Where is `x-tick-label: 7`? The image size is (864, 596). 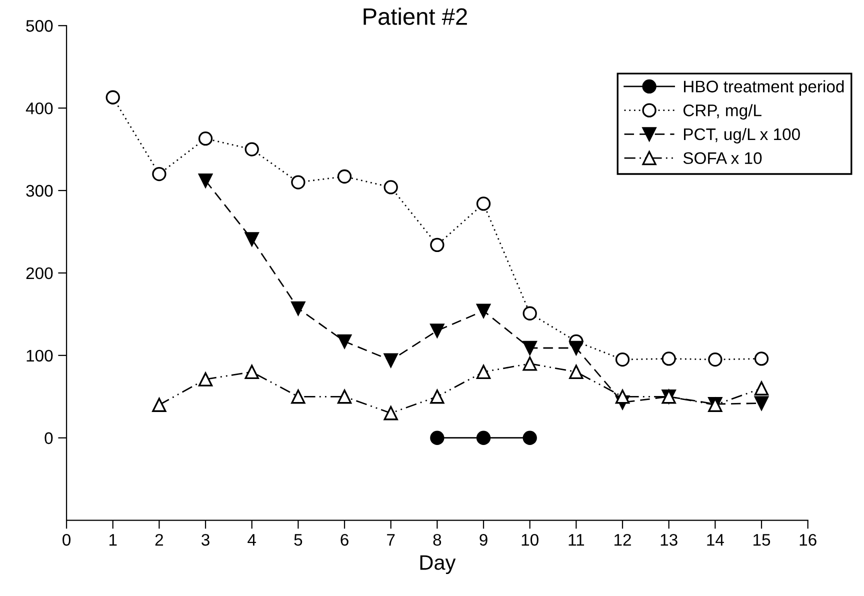
x-tick-label: 7 is located at coordinates (391, 540).